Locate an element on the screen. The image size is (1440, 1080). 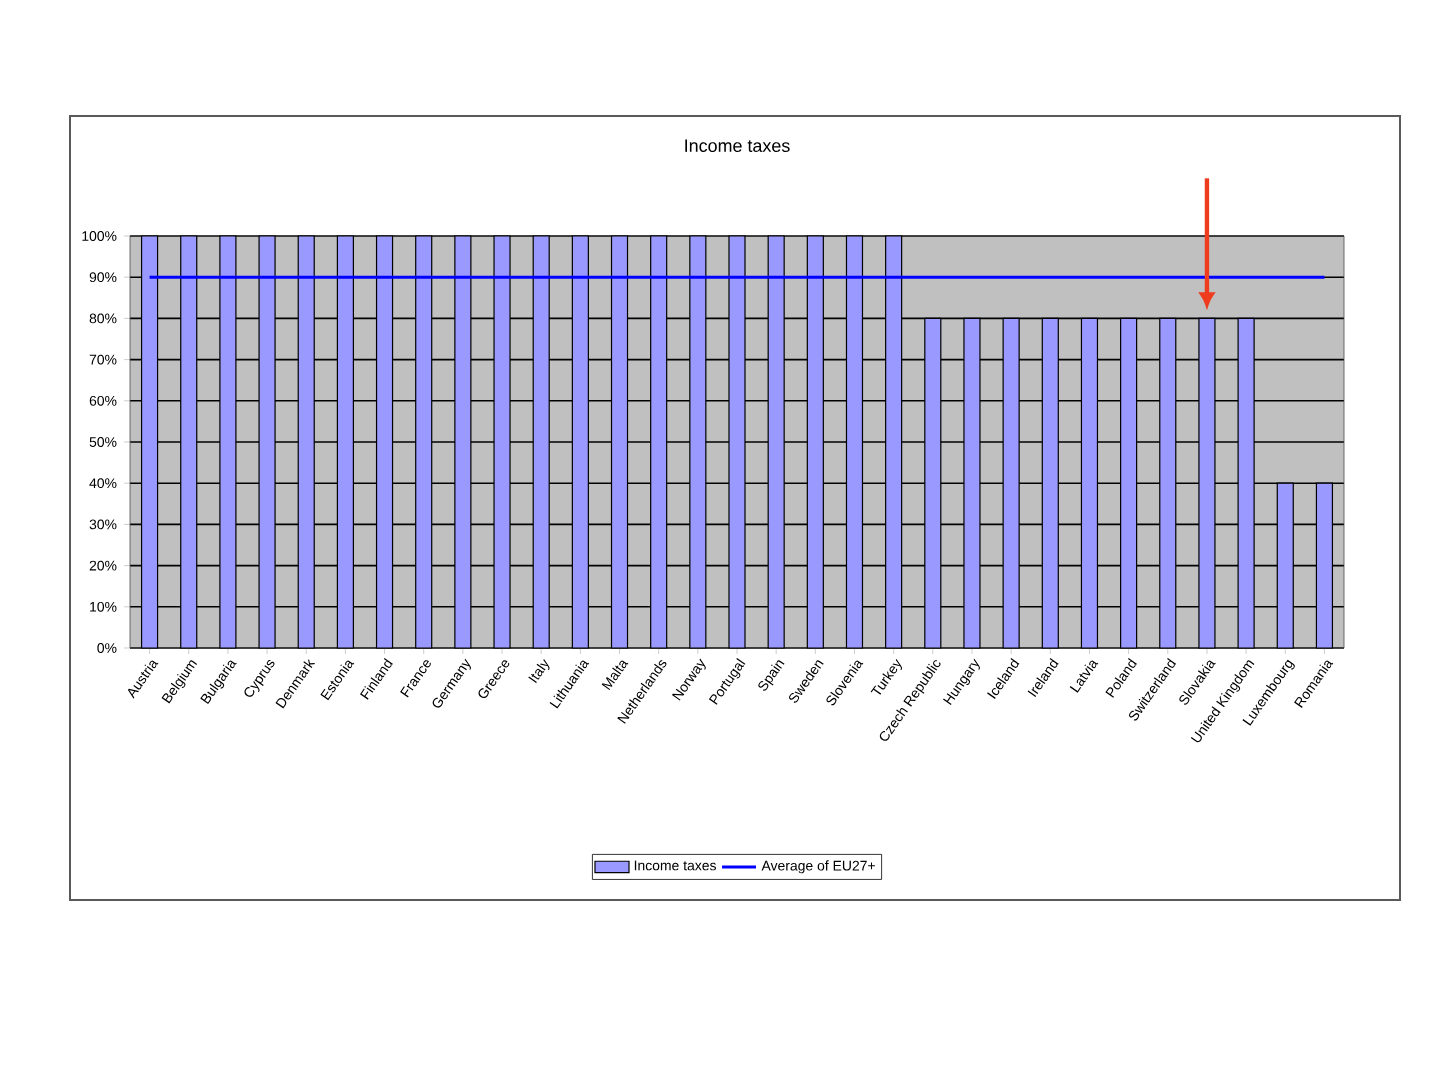
chart-title: Income taxes is located at coordinates (737, 146).